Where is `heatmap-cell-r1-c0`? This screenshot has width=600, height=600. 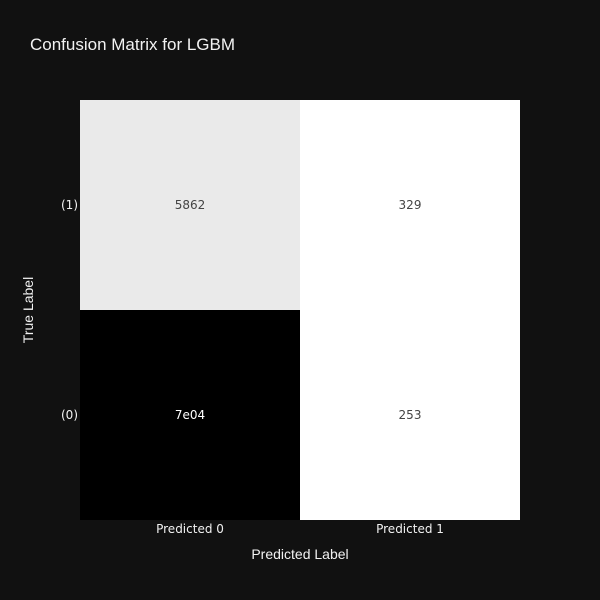
heatmap-cell-r1-c0 is located at coordinates (190, 415).